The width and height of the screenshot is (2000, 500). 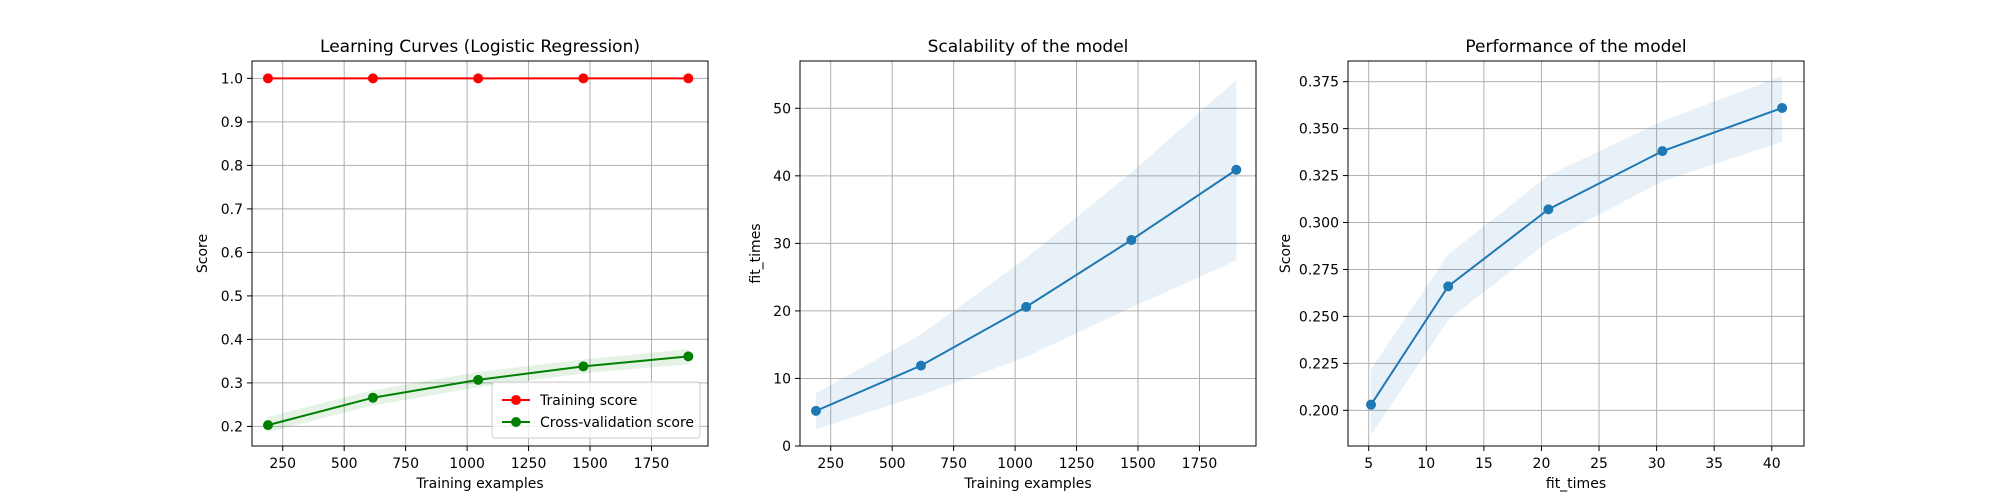 I want to click on y-tick-label: 0.225, so click(x=1319, y=364).